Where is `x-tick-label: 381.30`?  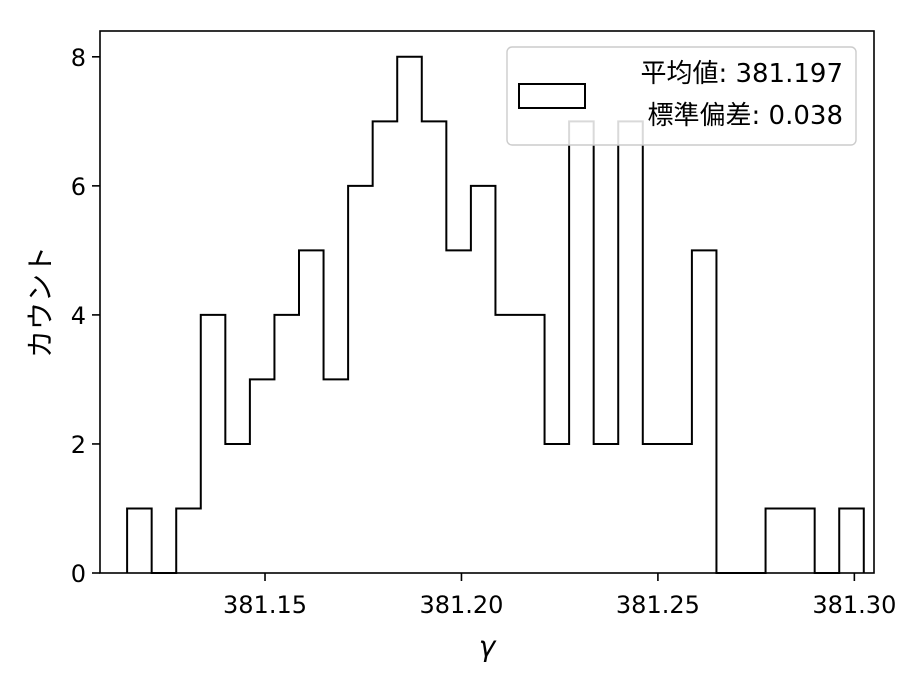 x-tick-label: 381.30 is located at coordinates (854, 605).